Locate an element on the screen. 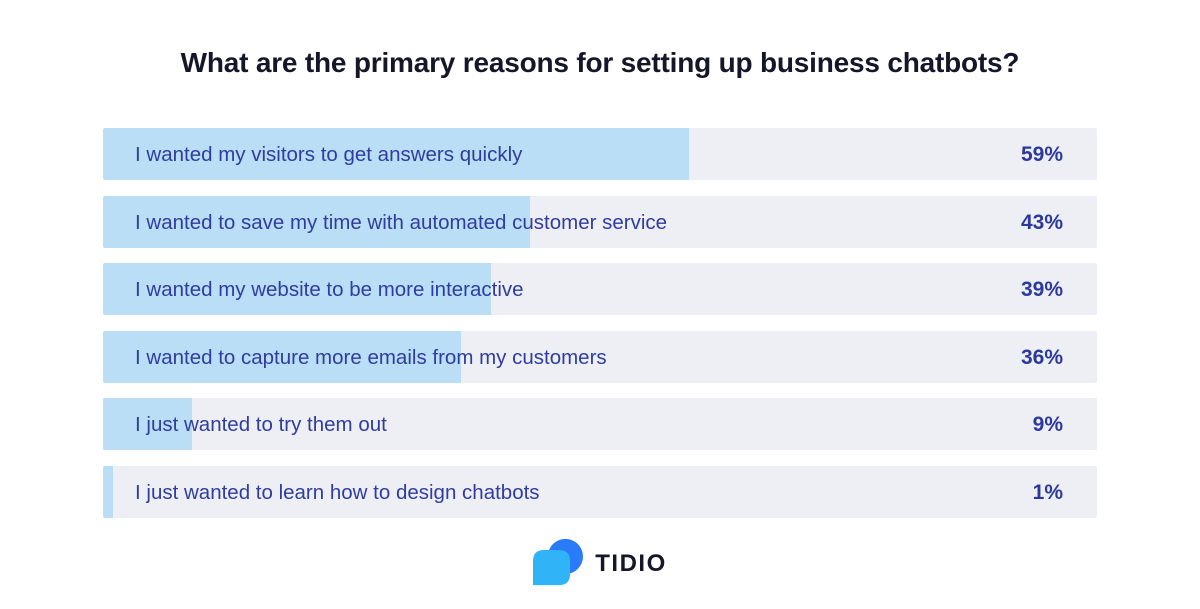 This screenshot has height=609, width=1200. logo-front-bubble is located at coordinates (552, 567).